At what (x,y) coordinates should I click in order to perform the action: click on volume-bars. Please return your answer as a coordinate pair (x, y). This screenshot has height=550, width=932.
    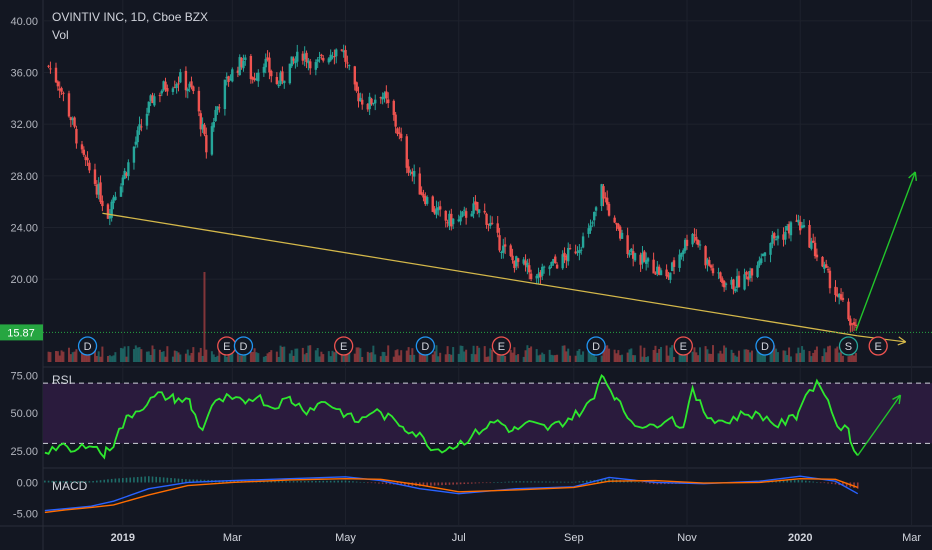
    Looking at the image, I should click on (452, 317).